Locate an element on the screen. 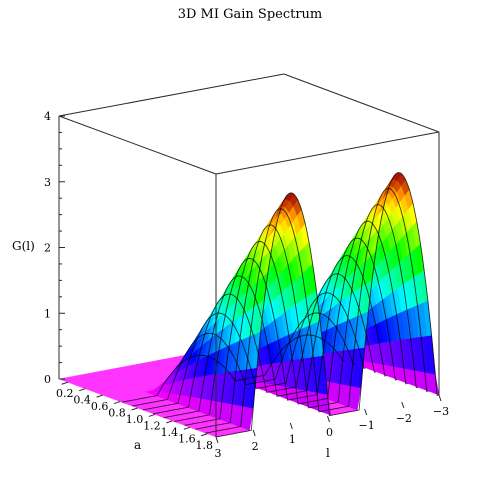 The image size is (500, 500). x-tick-label: 1.2 is located at coordinates (152, 425).